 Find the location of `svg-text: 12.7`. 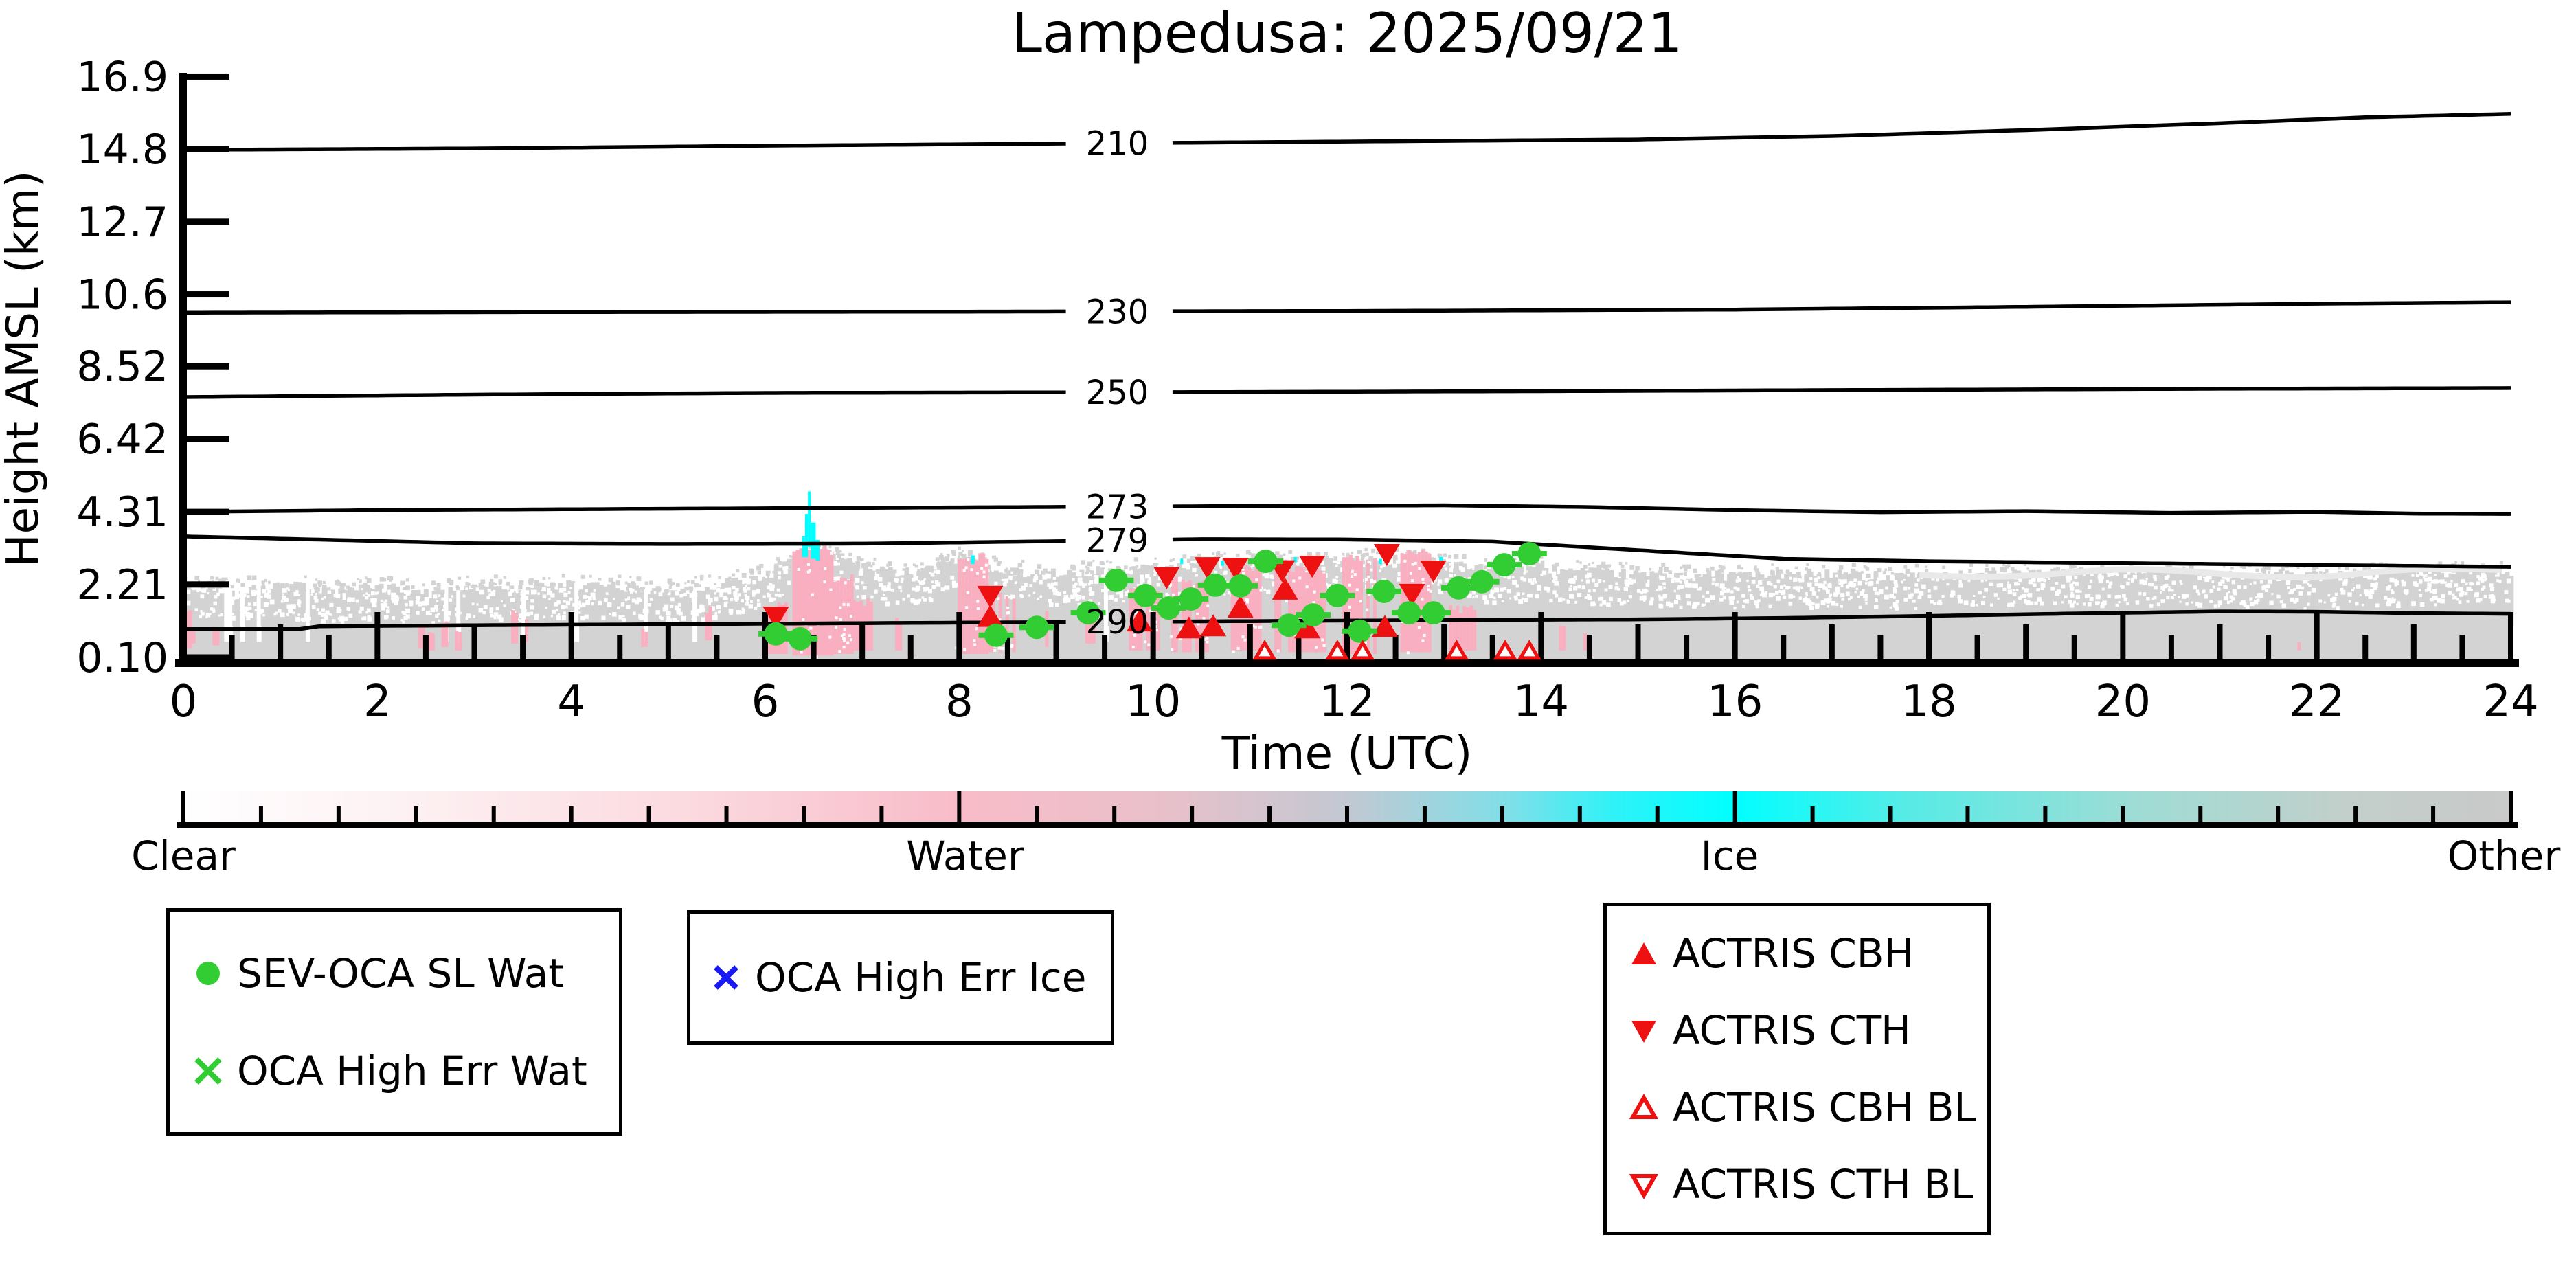

svg-text: 12.7 is located at coordinates (122, 223).